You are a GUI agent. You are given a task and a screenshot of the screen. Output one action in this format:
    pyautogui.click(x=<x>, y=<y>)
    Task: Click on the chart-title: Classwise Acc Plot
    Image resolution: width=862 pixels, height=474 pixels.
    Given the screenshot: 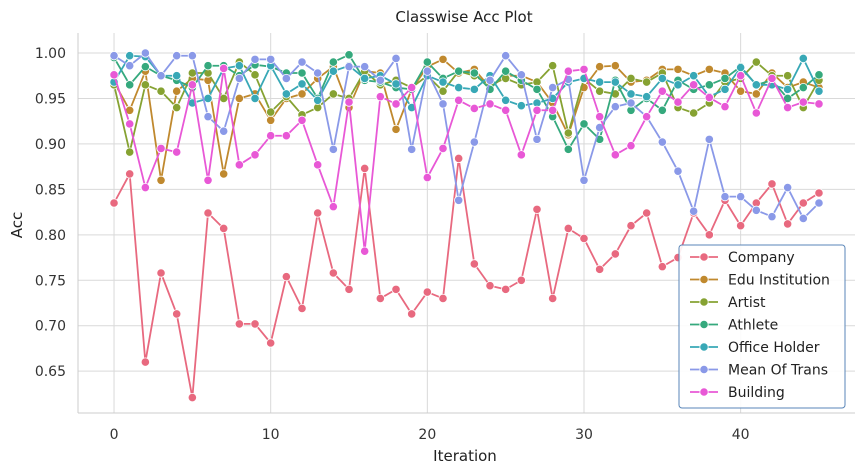 What is the action you would take?
    pyautogui.click(x=463, y=17)
    